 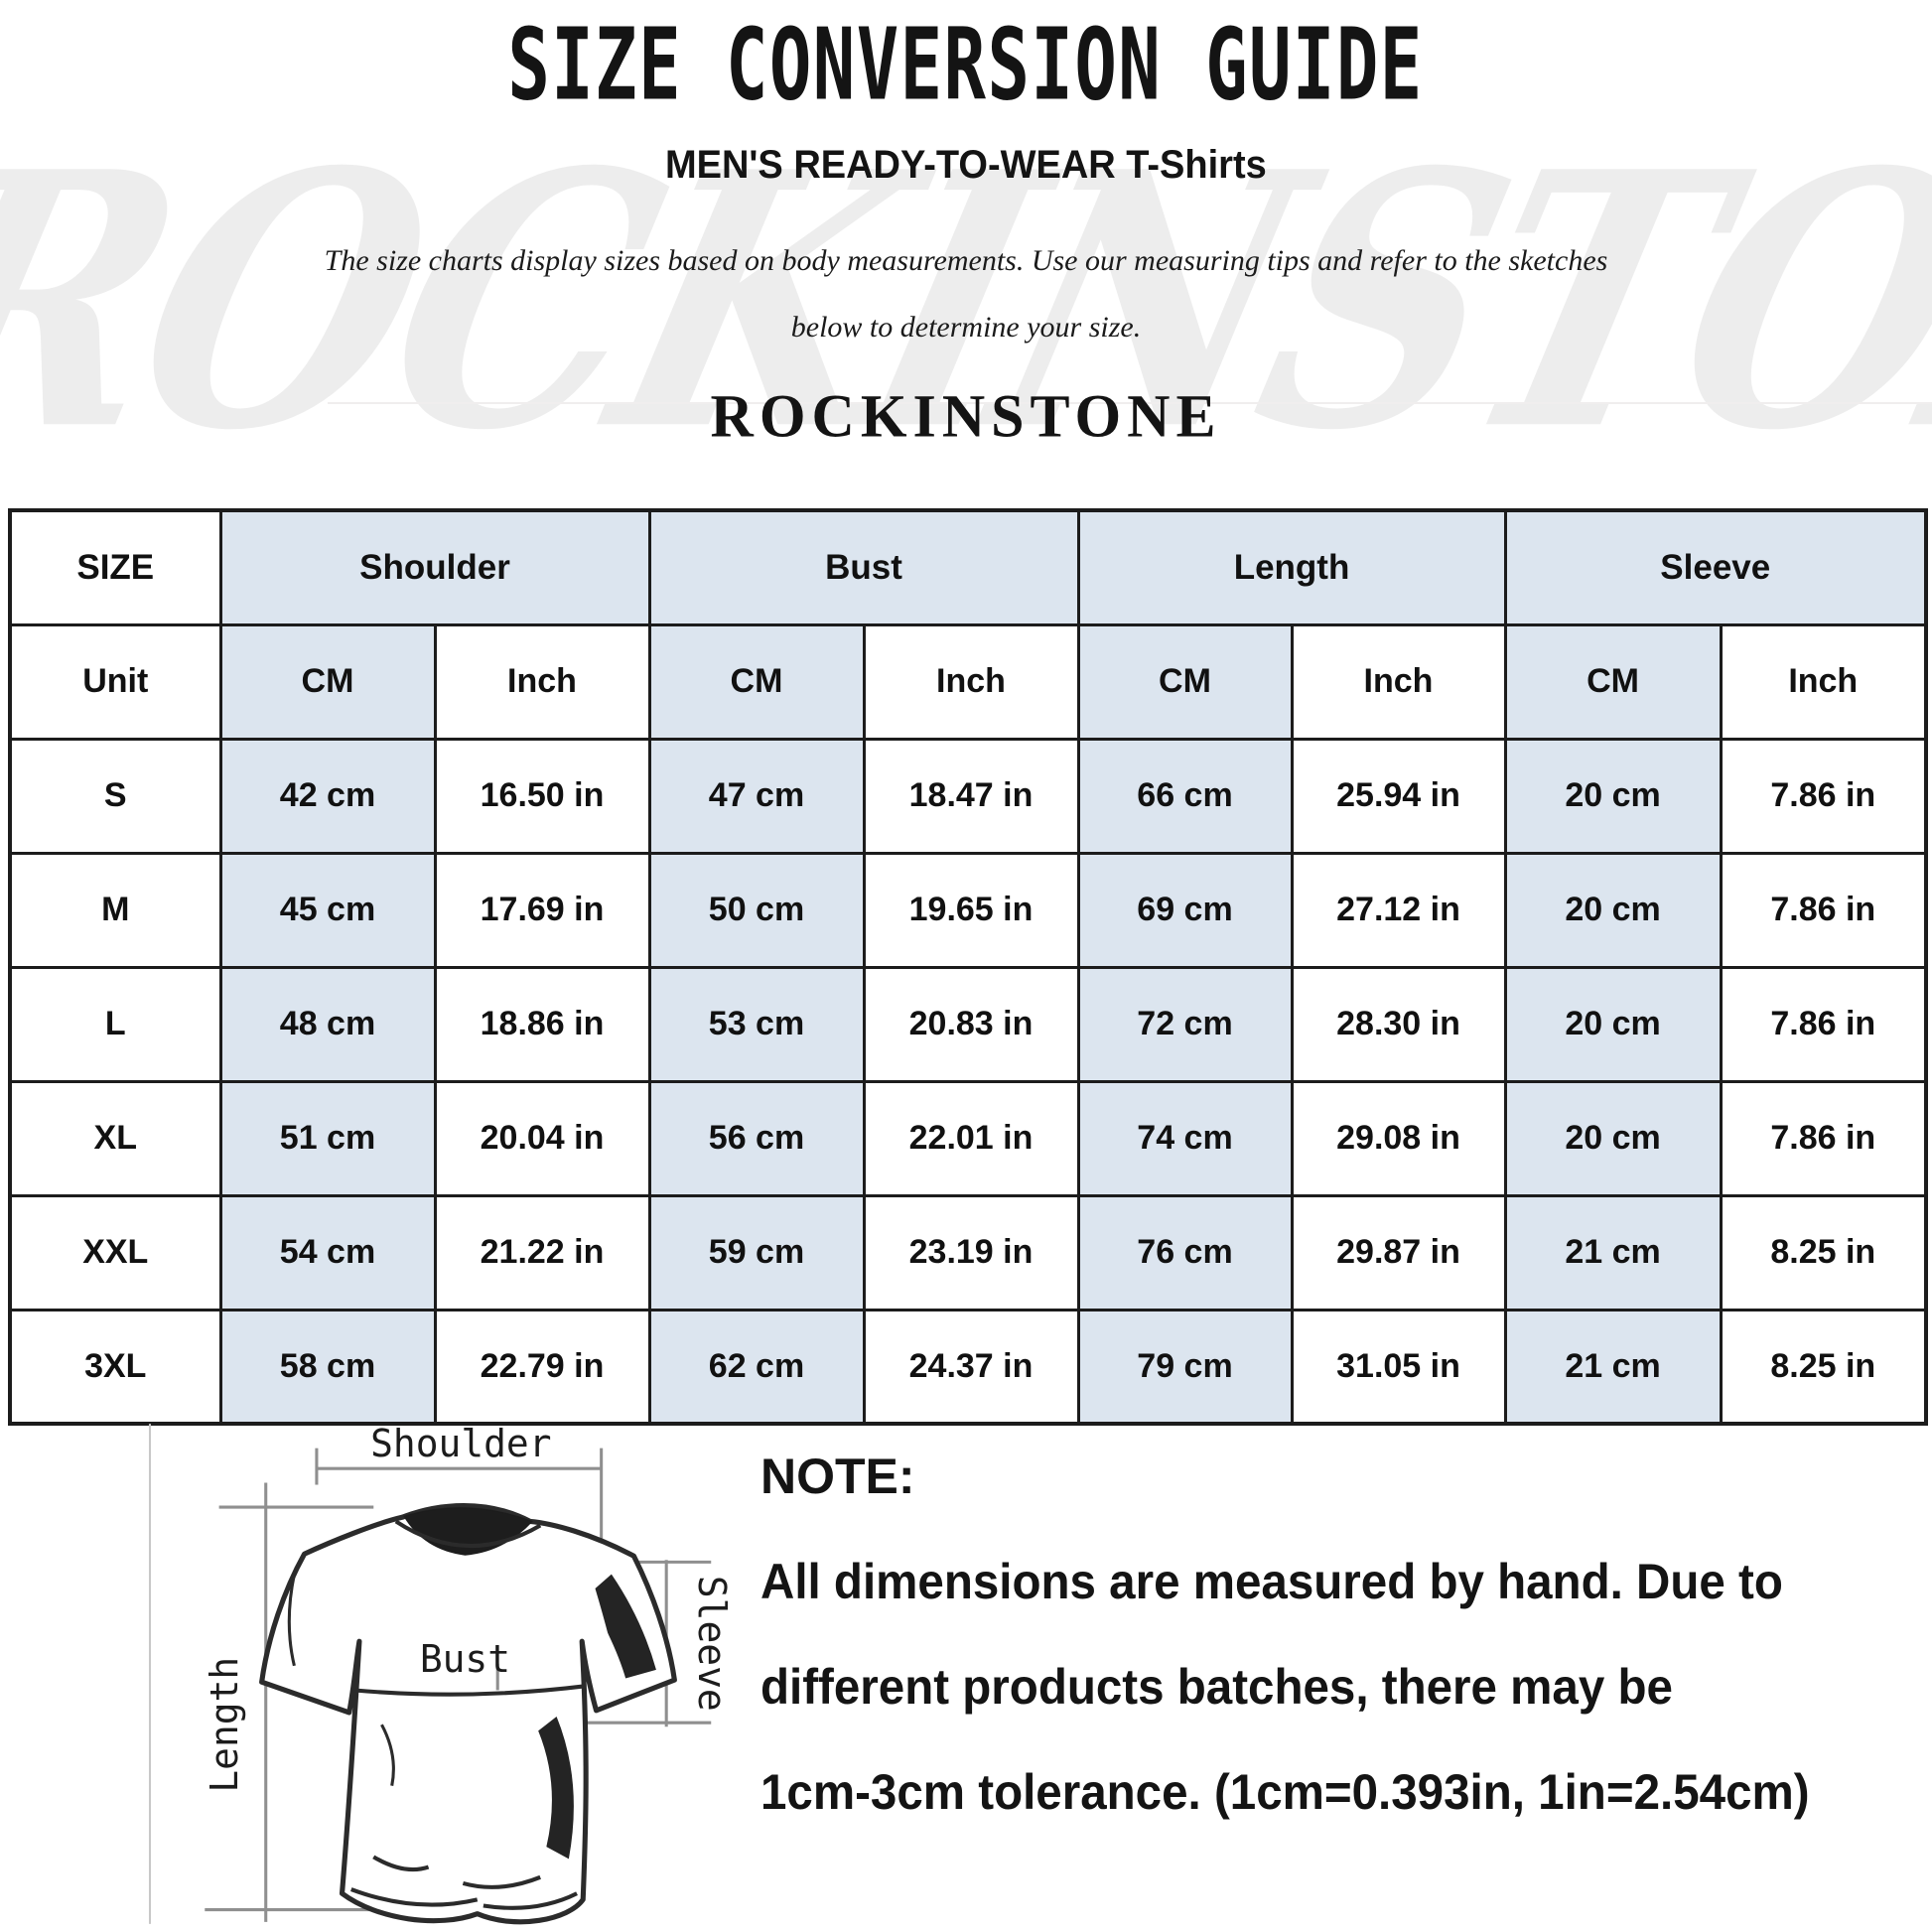 What do you see at coordinates (966, 328) in the screenshot?
I see `intro-line-2: below to determine your size.` at bounding box center [966, 328].